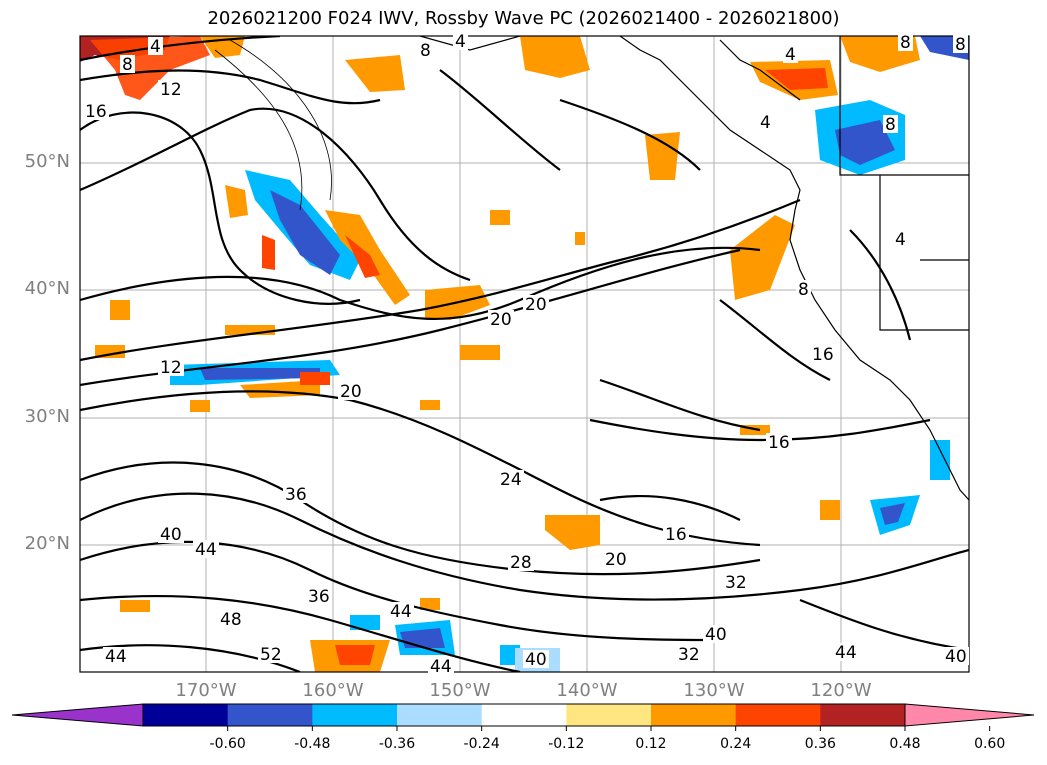 The height and width of the screenshot is (765, 1047). What do you see at coordinates (587, 690) in the screenshot?
I see `lon-label-140w: 140°W` at bounding box center [587, 690].